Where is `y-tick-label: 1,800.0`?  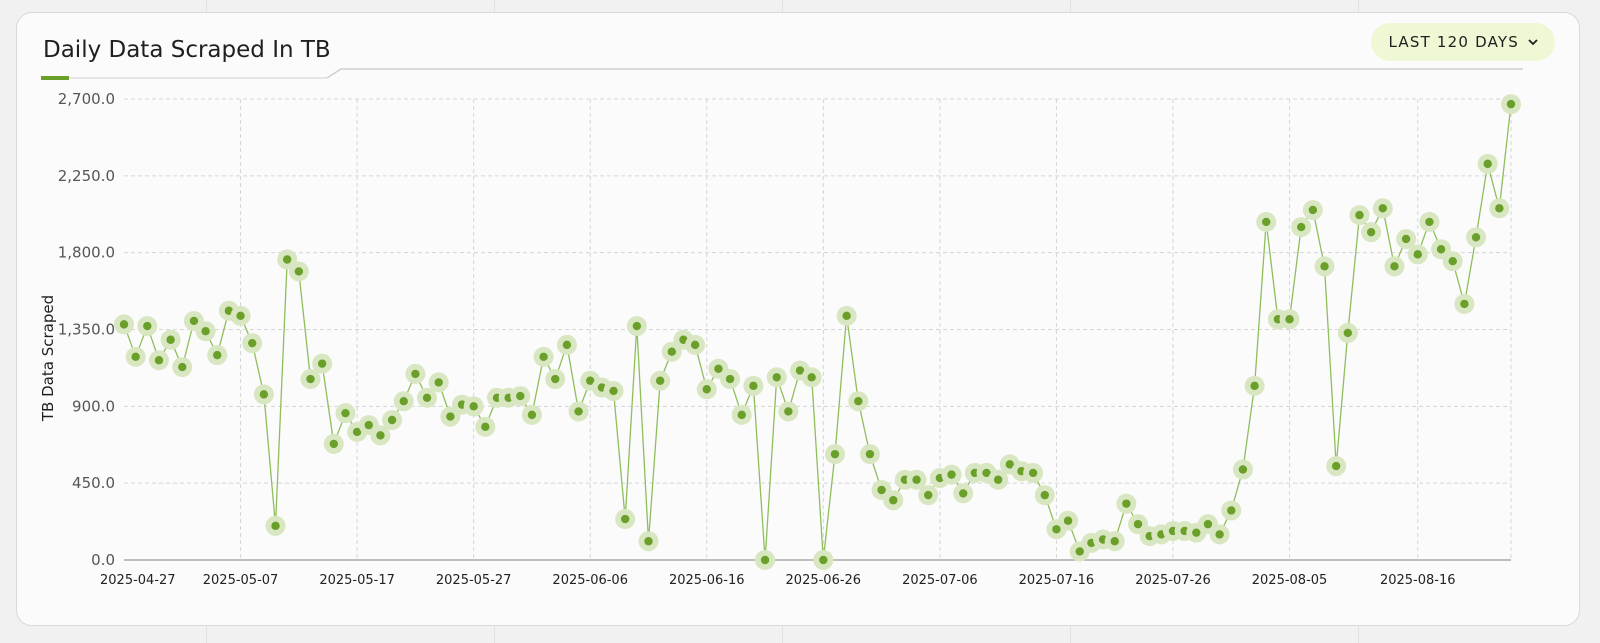 y-tick-label: 1,800.0 is located at coordinates (86, 253).